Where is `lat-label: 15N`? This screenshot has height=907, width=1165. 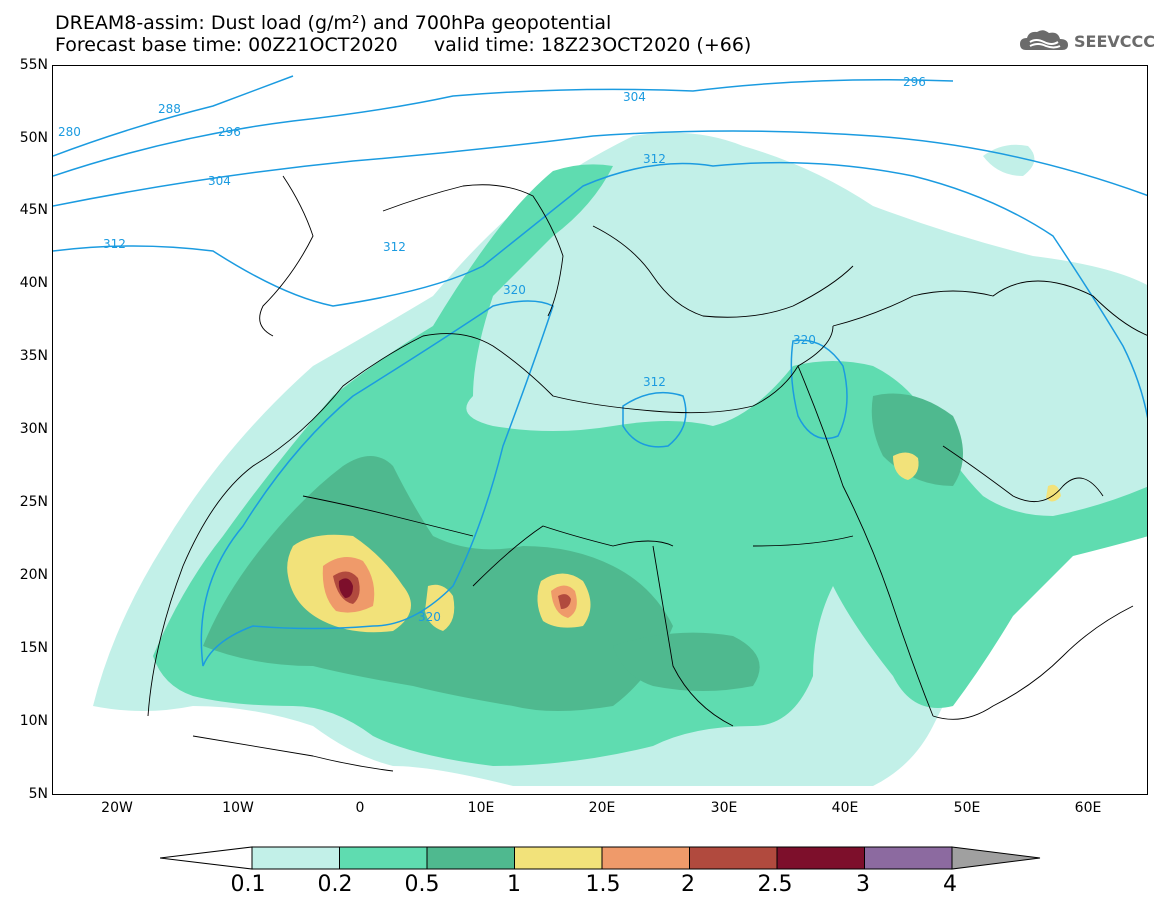 lat-label: 15N is located at coordinates (33, 648).